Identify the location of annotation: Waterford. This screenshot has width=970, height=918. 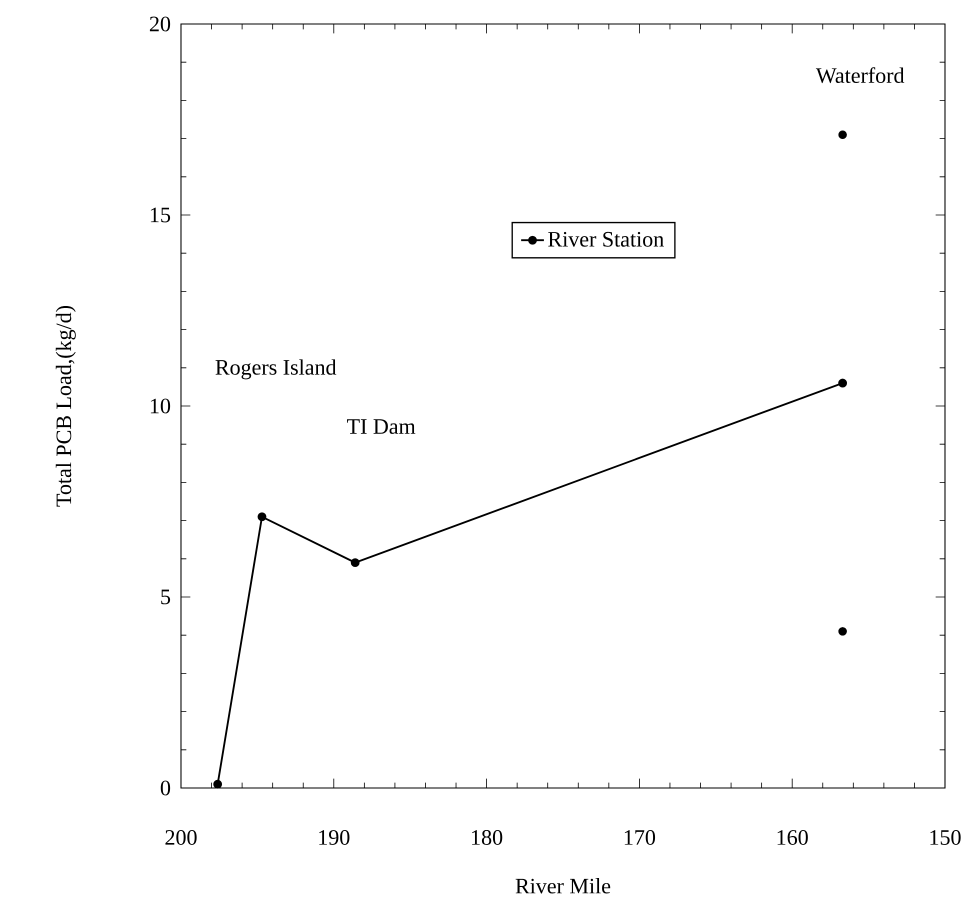
(860, 75).